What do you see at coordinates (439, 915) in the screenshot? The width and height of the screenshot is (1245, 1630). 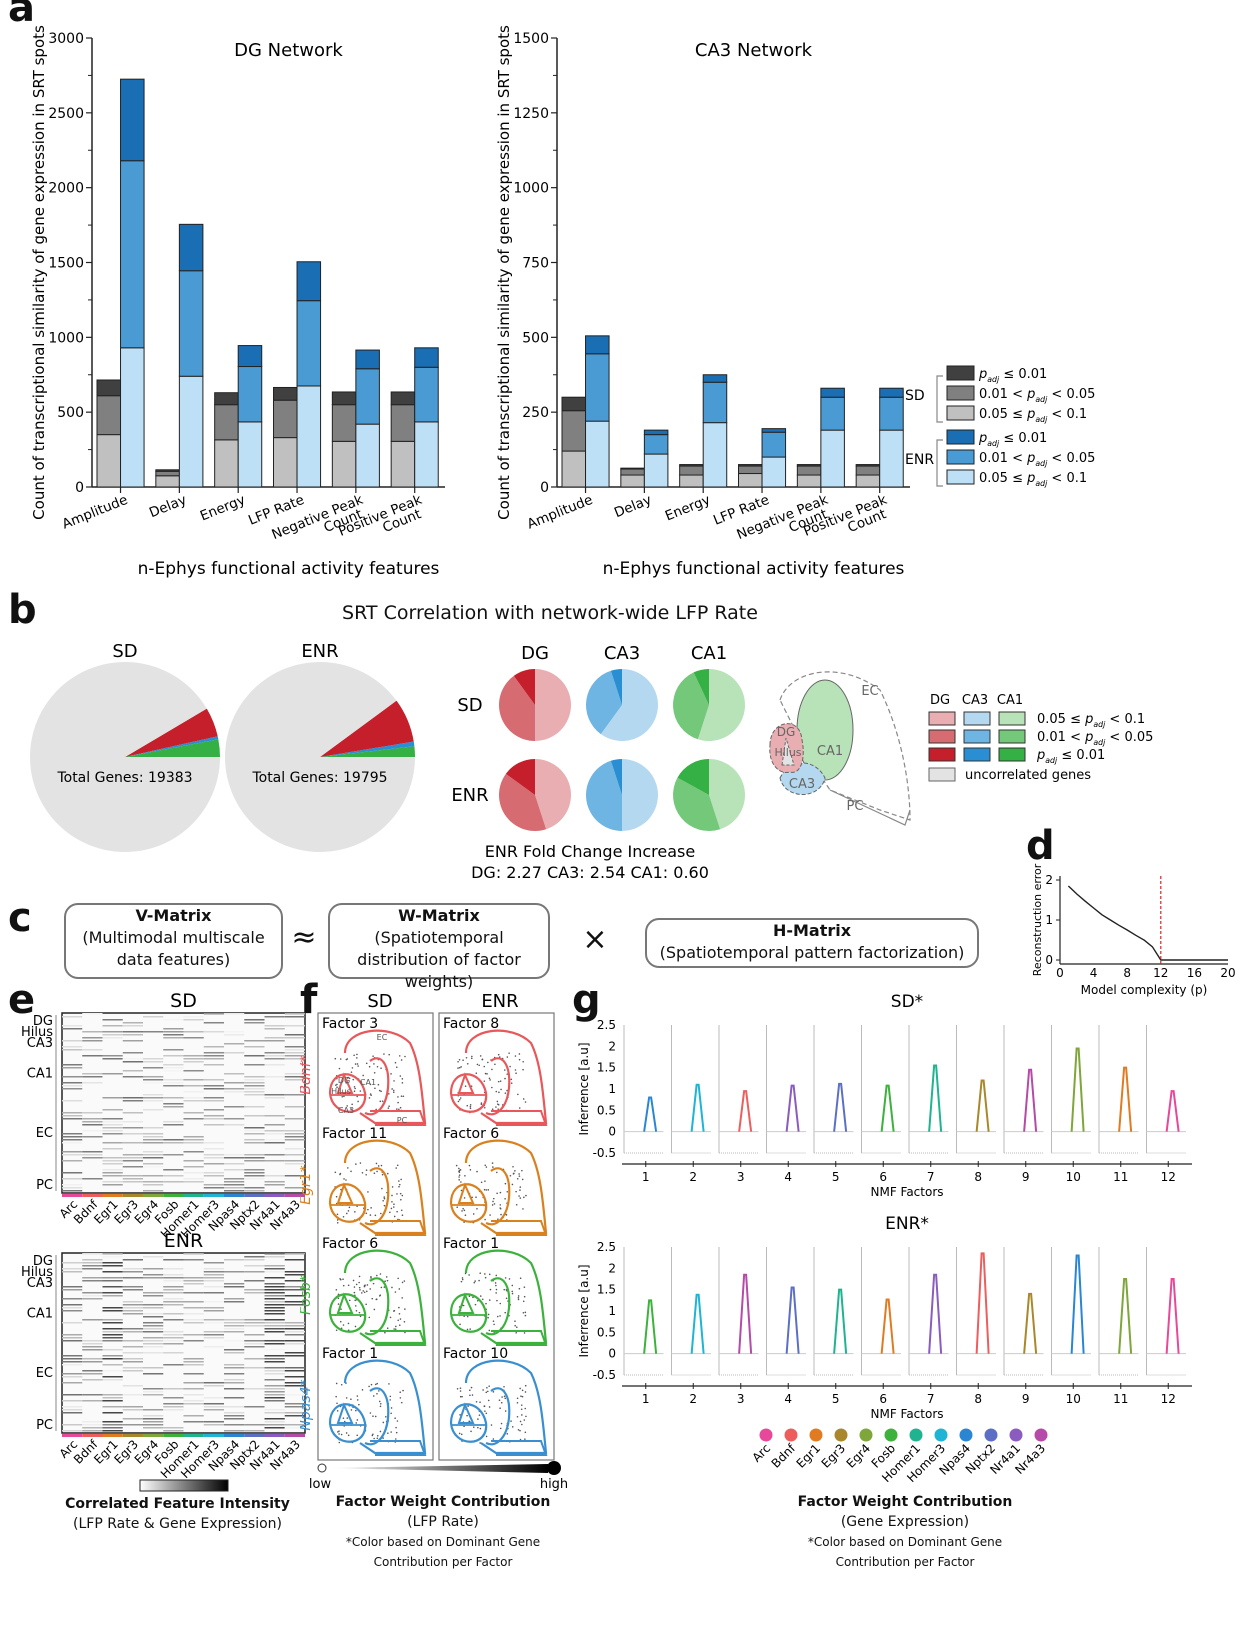 I see `w-matrix-title: W-Matrix` at bounding box center [439, 915].